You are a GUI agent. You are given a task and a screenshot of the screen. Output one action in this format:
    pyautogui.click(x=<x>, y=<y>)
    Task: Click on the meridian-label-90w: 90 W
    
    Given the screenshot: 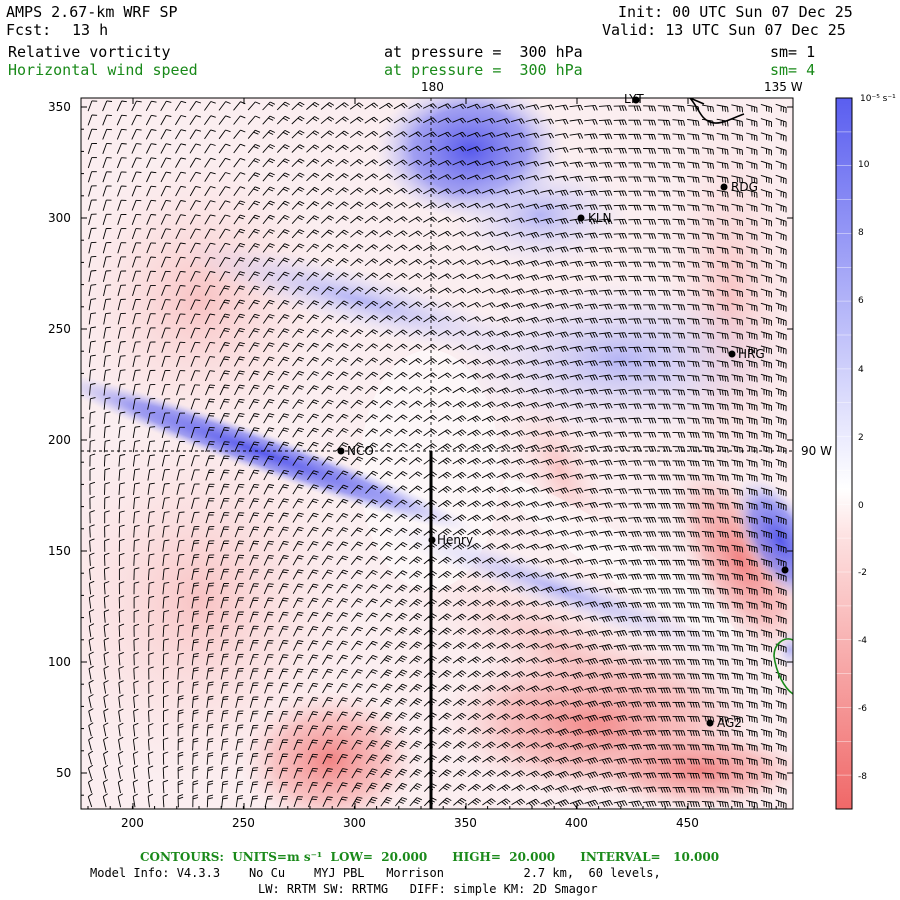 What is the action you would take?
    pyautogui.click(x=816, y=451)
    